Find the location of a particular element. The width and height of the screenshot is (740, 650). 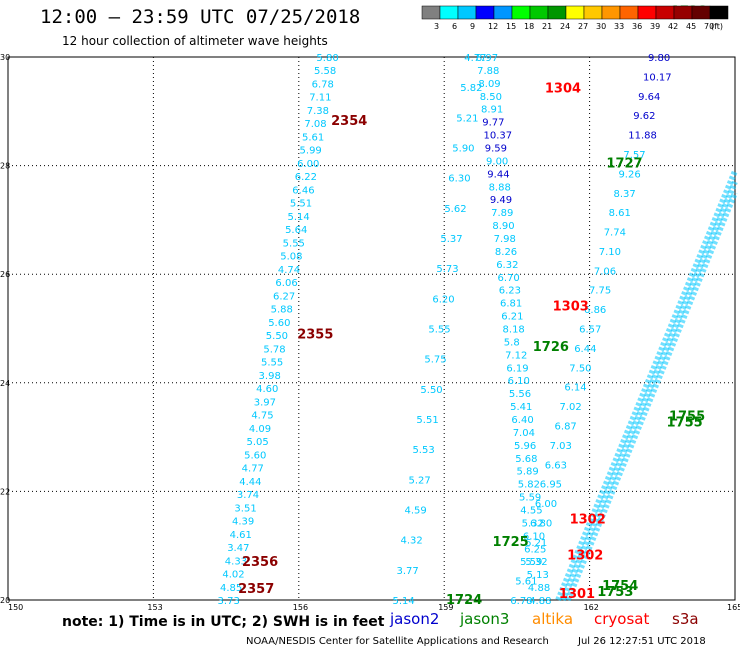

x-tick-label: 165 is located at coordinates (733, 607).